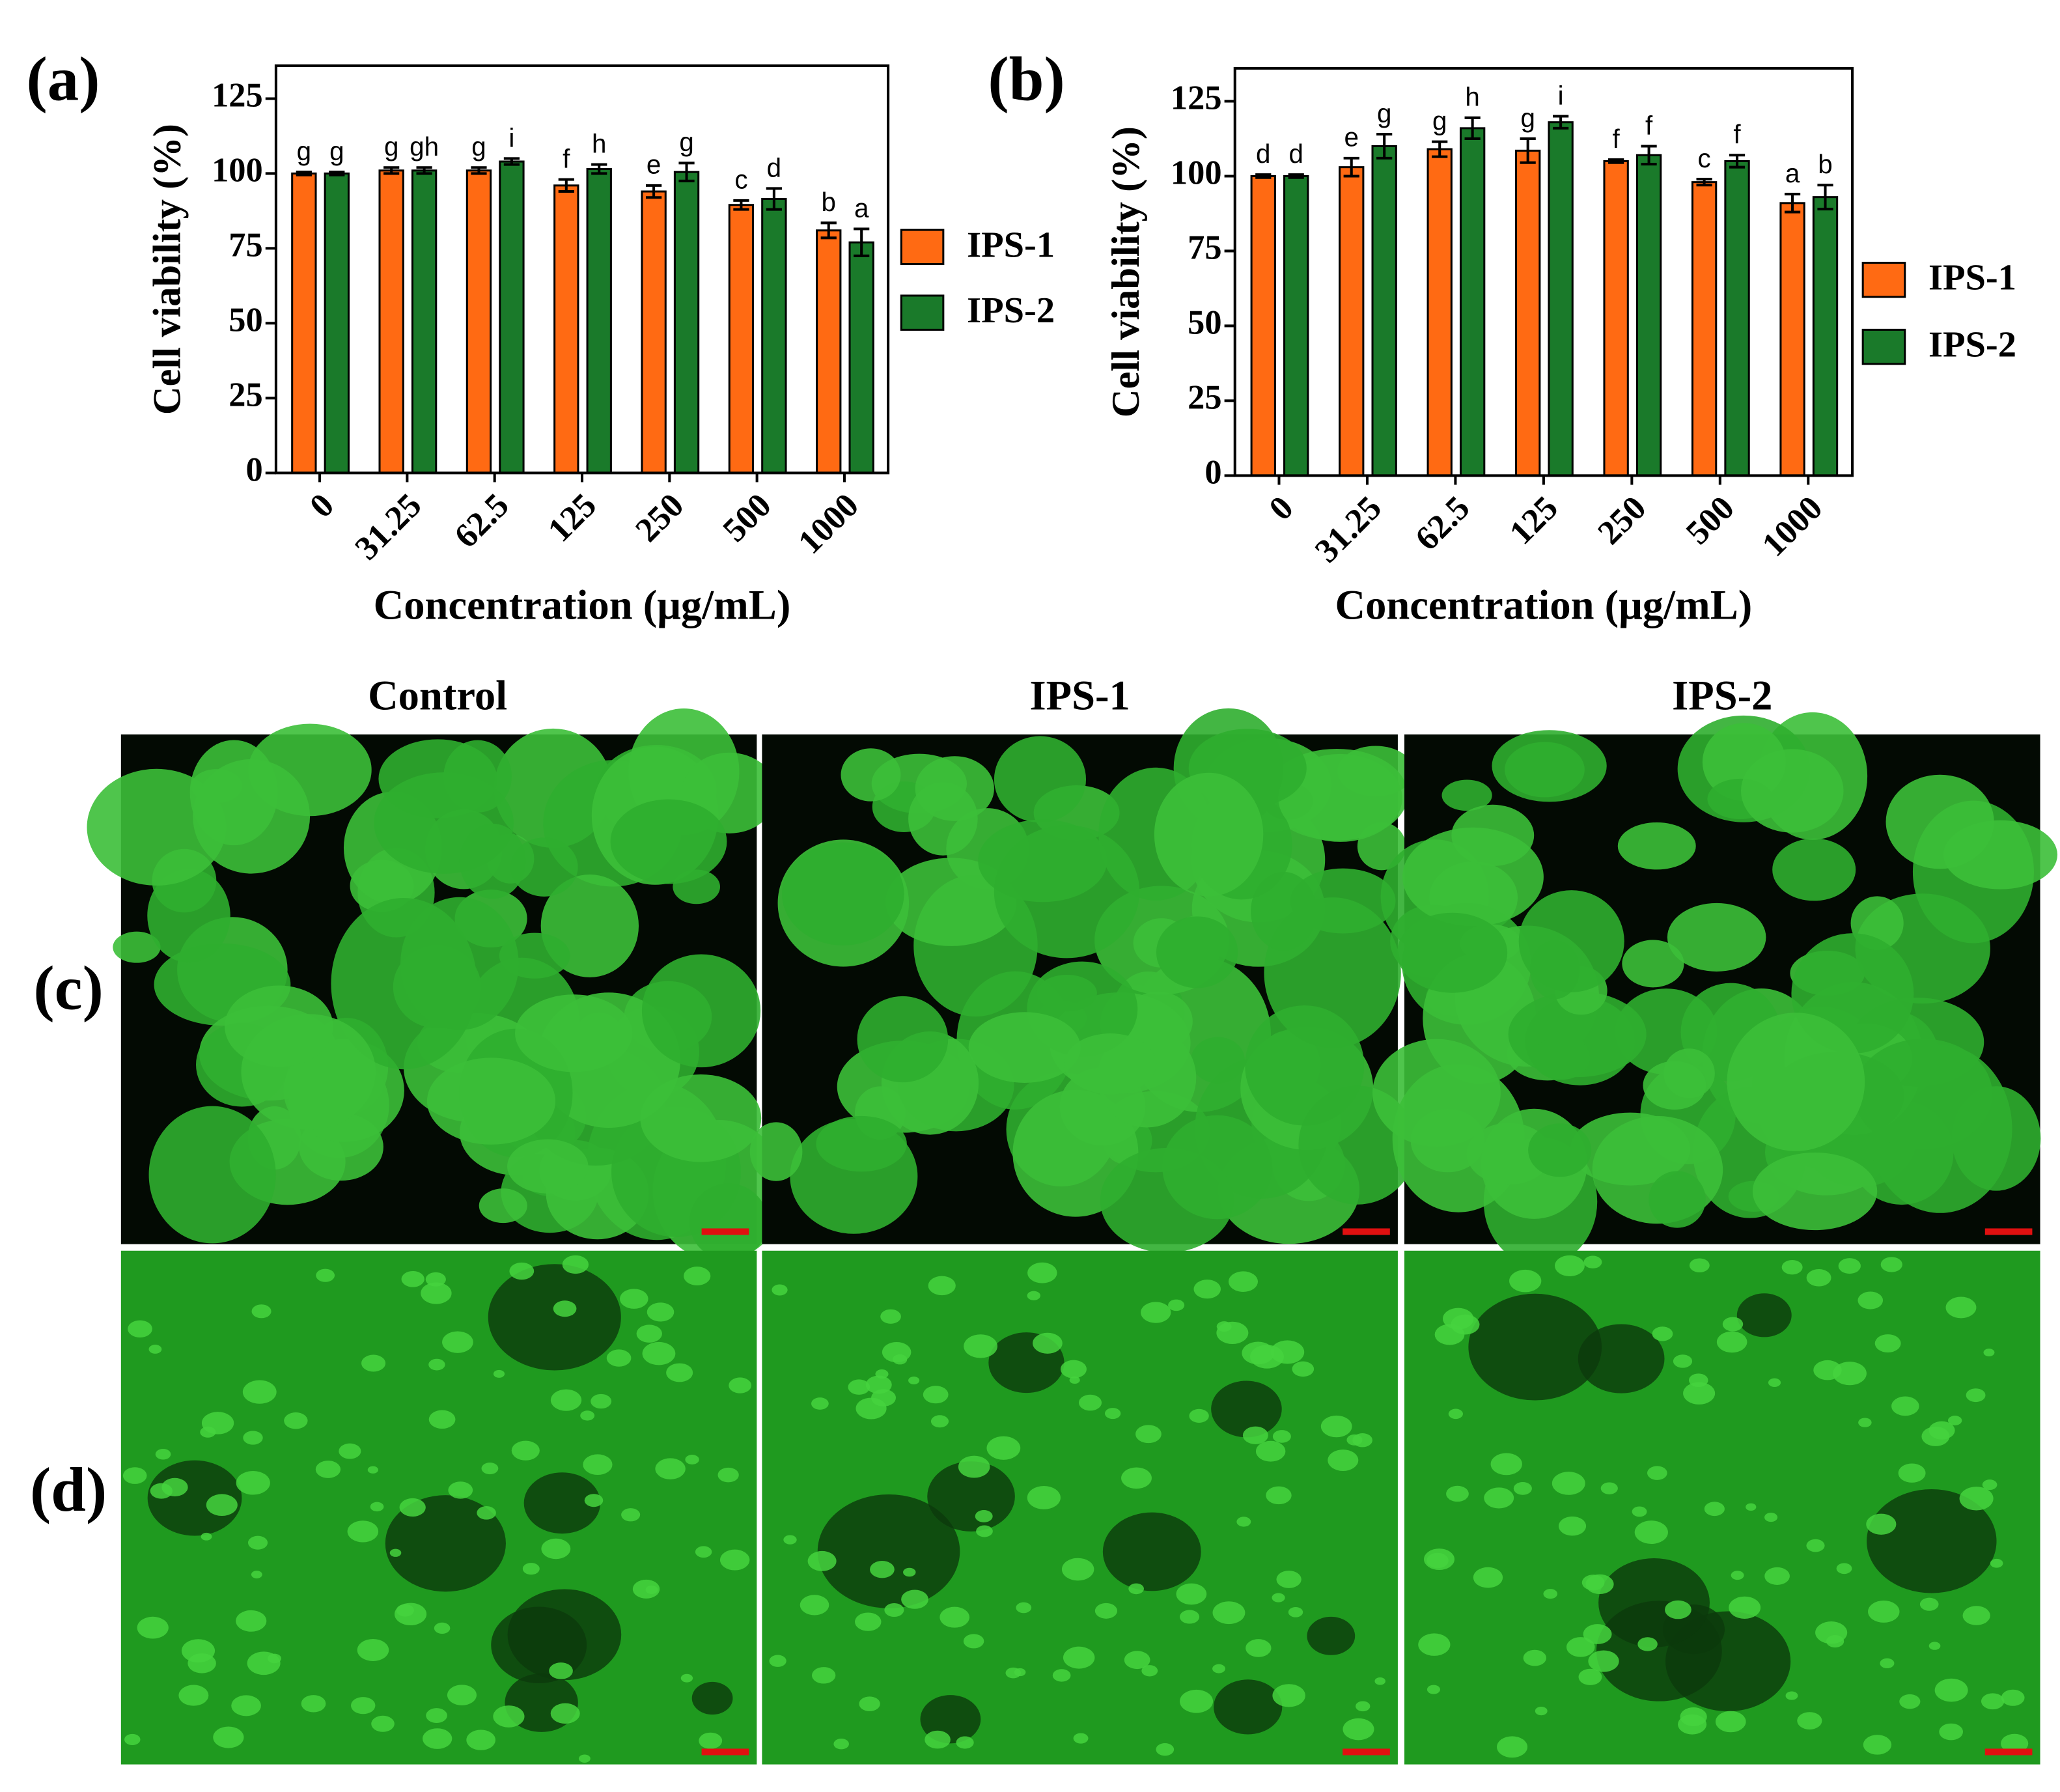 The width and height of the screenshot is (2060, 1792). What do you see at coordinates (63, 78) in the screenshot?
I see `panel-label: (a)` at bounding box center [63, 78].